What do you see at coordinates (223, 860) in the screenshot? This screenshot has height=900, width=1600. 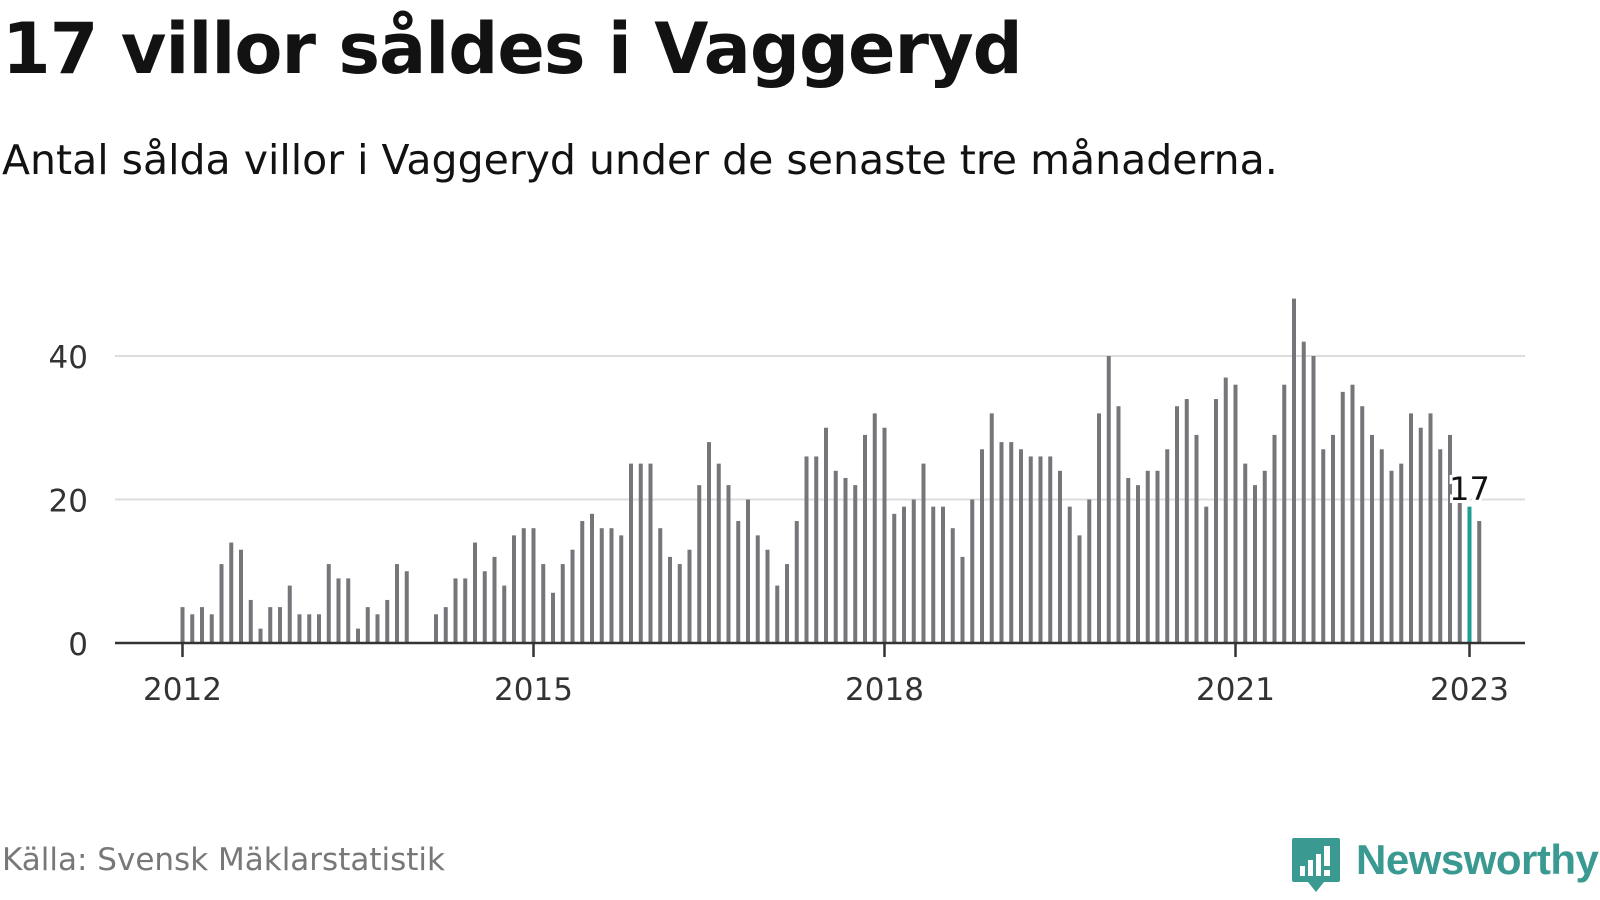 I see `source-note: Källa: Svensk Mäklarstatistik` at bounding box center [223, 860].